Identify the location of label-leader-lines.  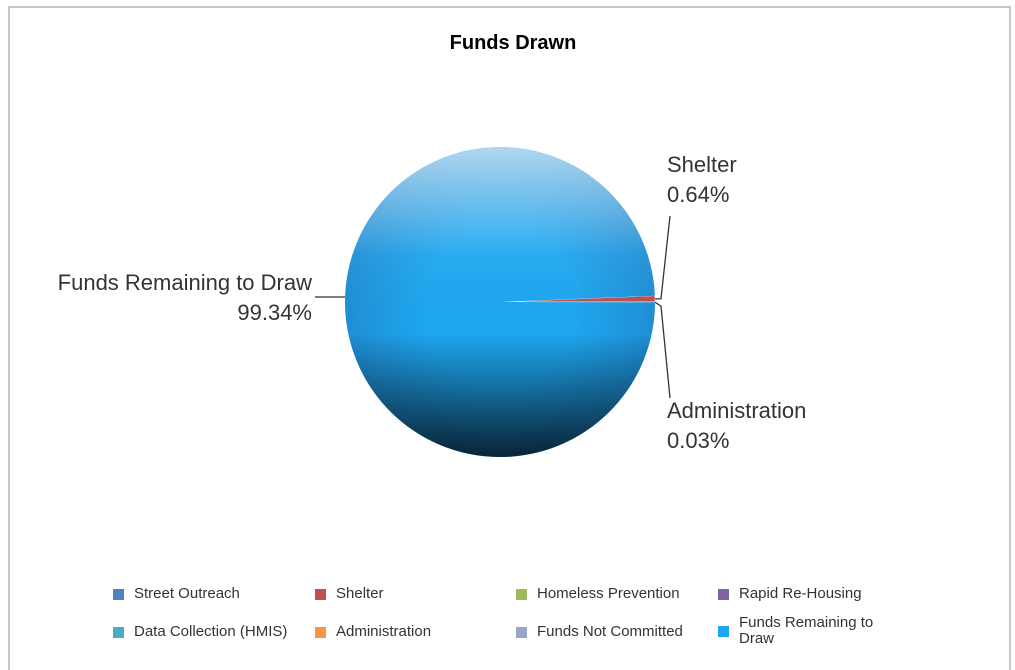
(493, 307).